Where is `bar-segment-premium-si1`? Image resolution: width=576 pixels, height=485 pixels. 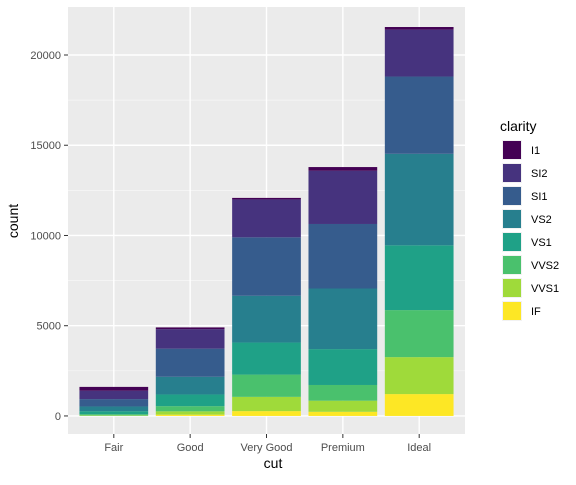 bar-segment-premium-si1 is located at coordinates (342, 256).